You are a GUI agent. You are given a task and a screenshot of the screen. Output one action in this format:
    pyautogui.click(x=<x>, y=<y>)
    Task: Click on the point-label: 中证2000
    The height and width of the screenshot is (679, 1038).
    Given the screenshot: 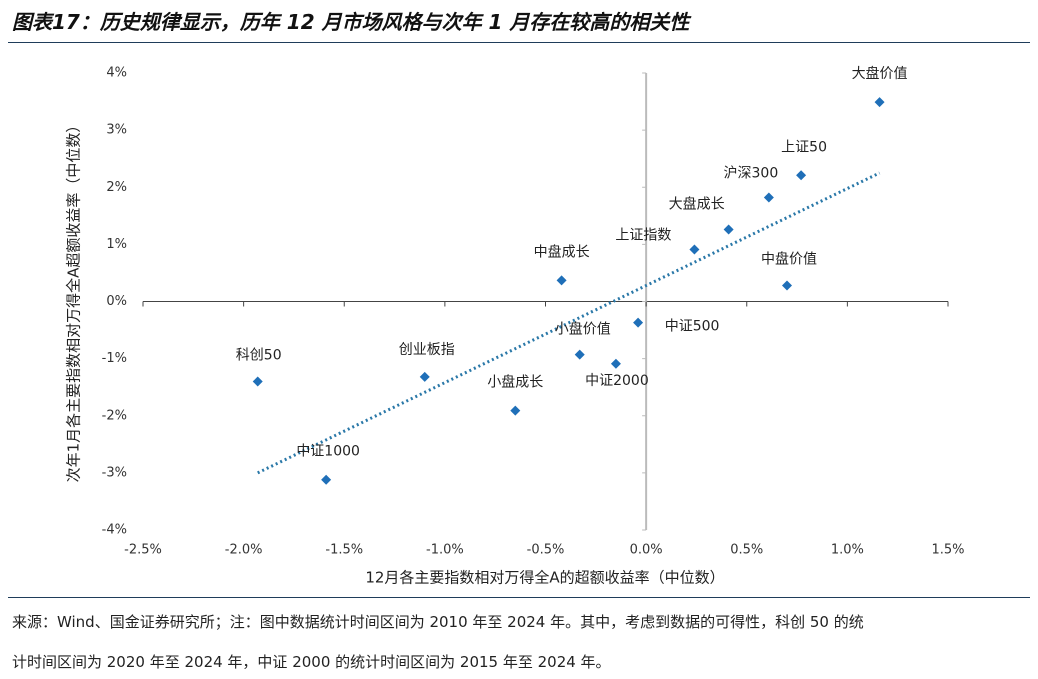 What is the action you would take?
    pyautogui.click(x=617, y=381)
    